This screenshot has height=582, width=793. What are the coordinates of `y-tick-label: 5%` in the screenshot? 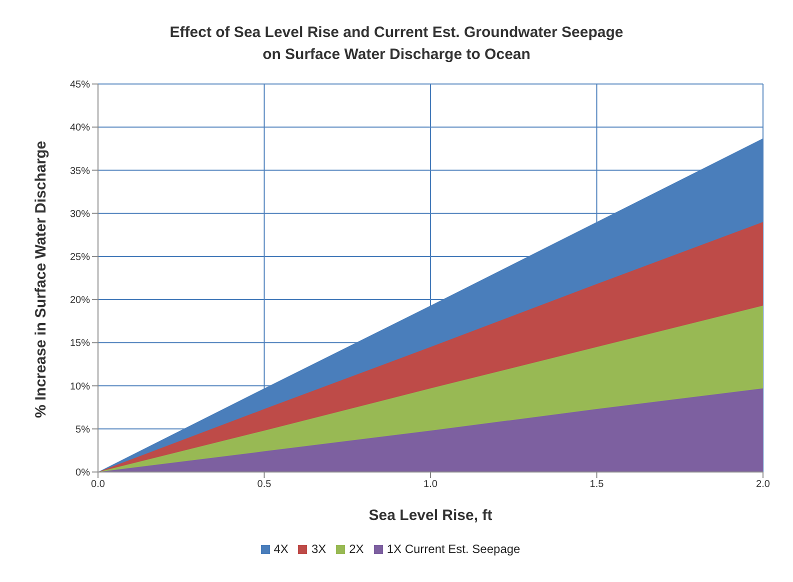 It's located at (83, 430).